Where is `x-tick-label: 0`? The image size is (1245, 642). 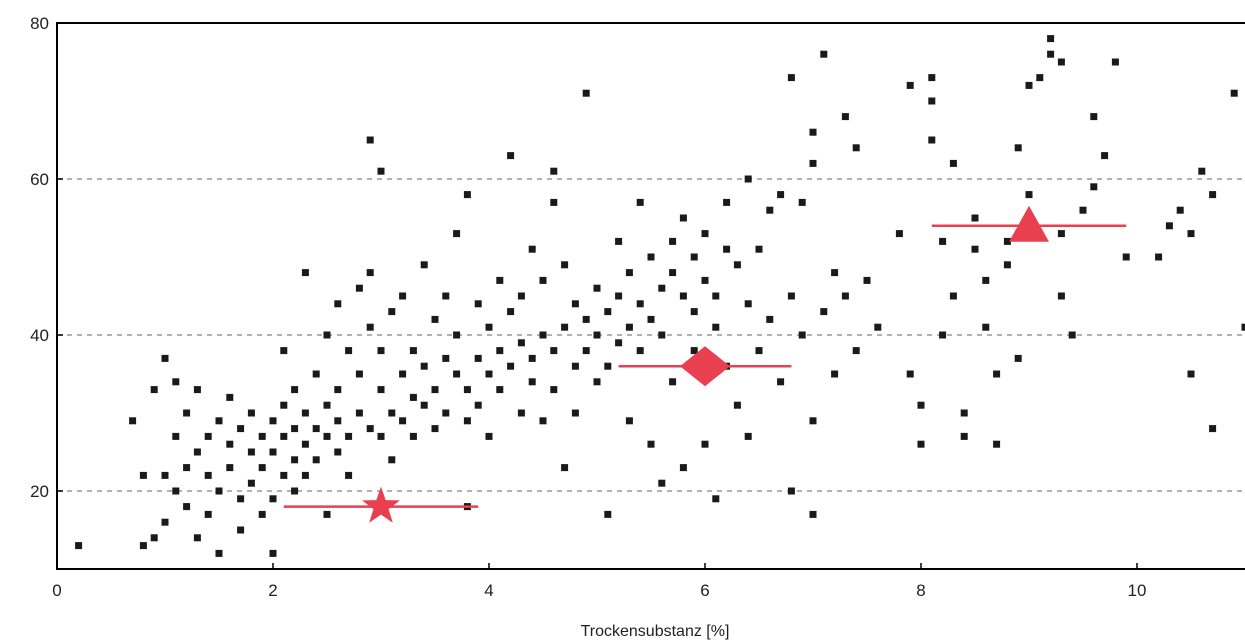
x-tick-label: 0 is located at coordinates (56, 590).